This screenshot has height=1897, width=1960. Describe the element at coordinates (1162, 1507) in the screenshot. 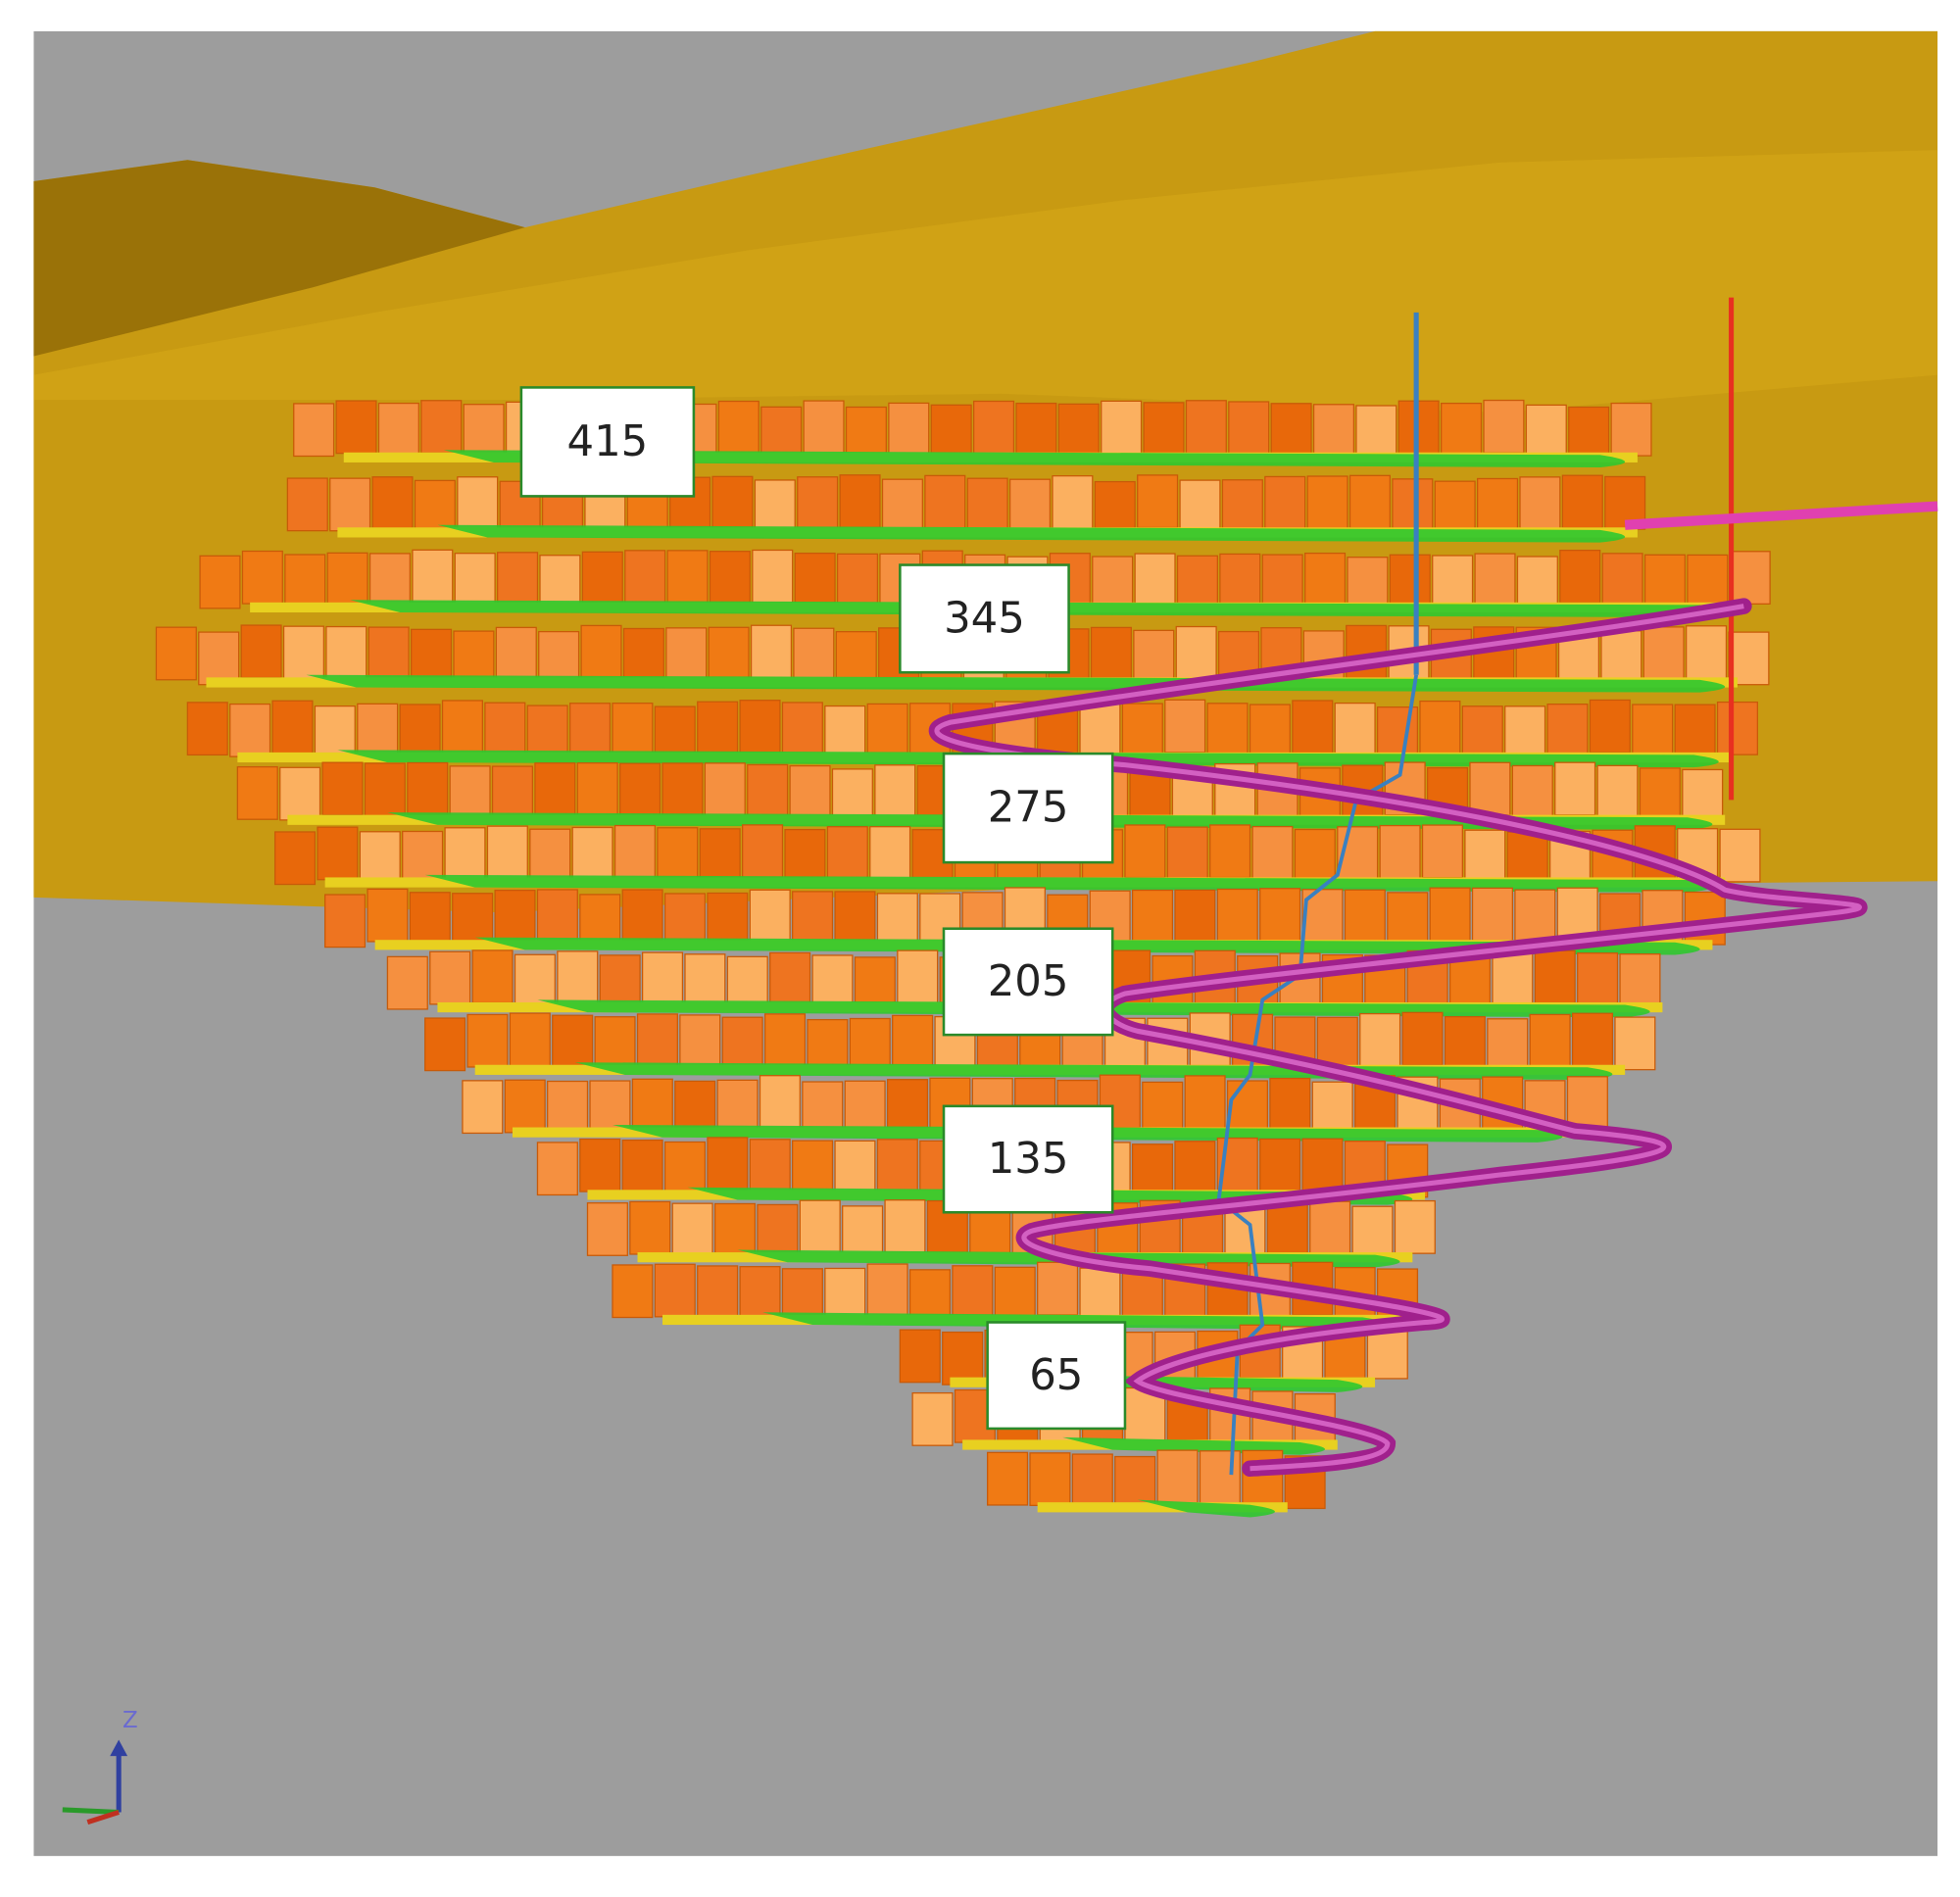

I see `level-slab` at that location.